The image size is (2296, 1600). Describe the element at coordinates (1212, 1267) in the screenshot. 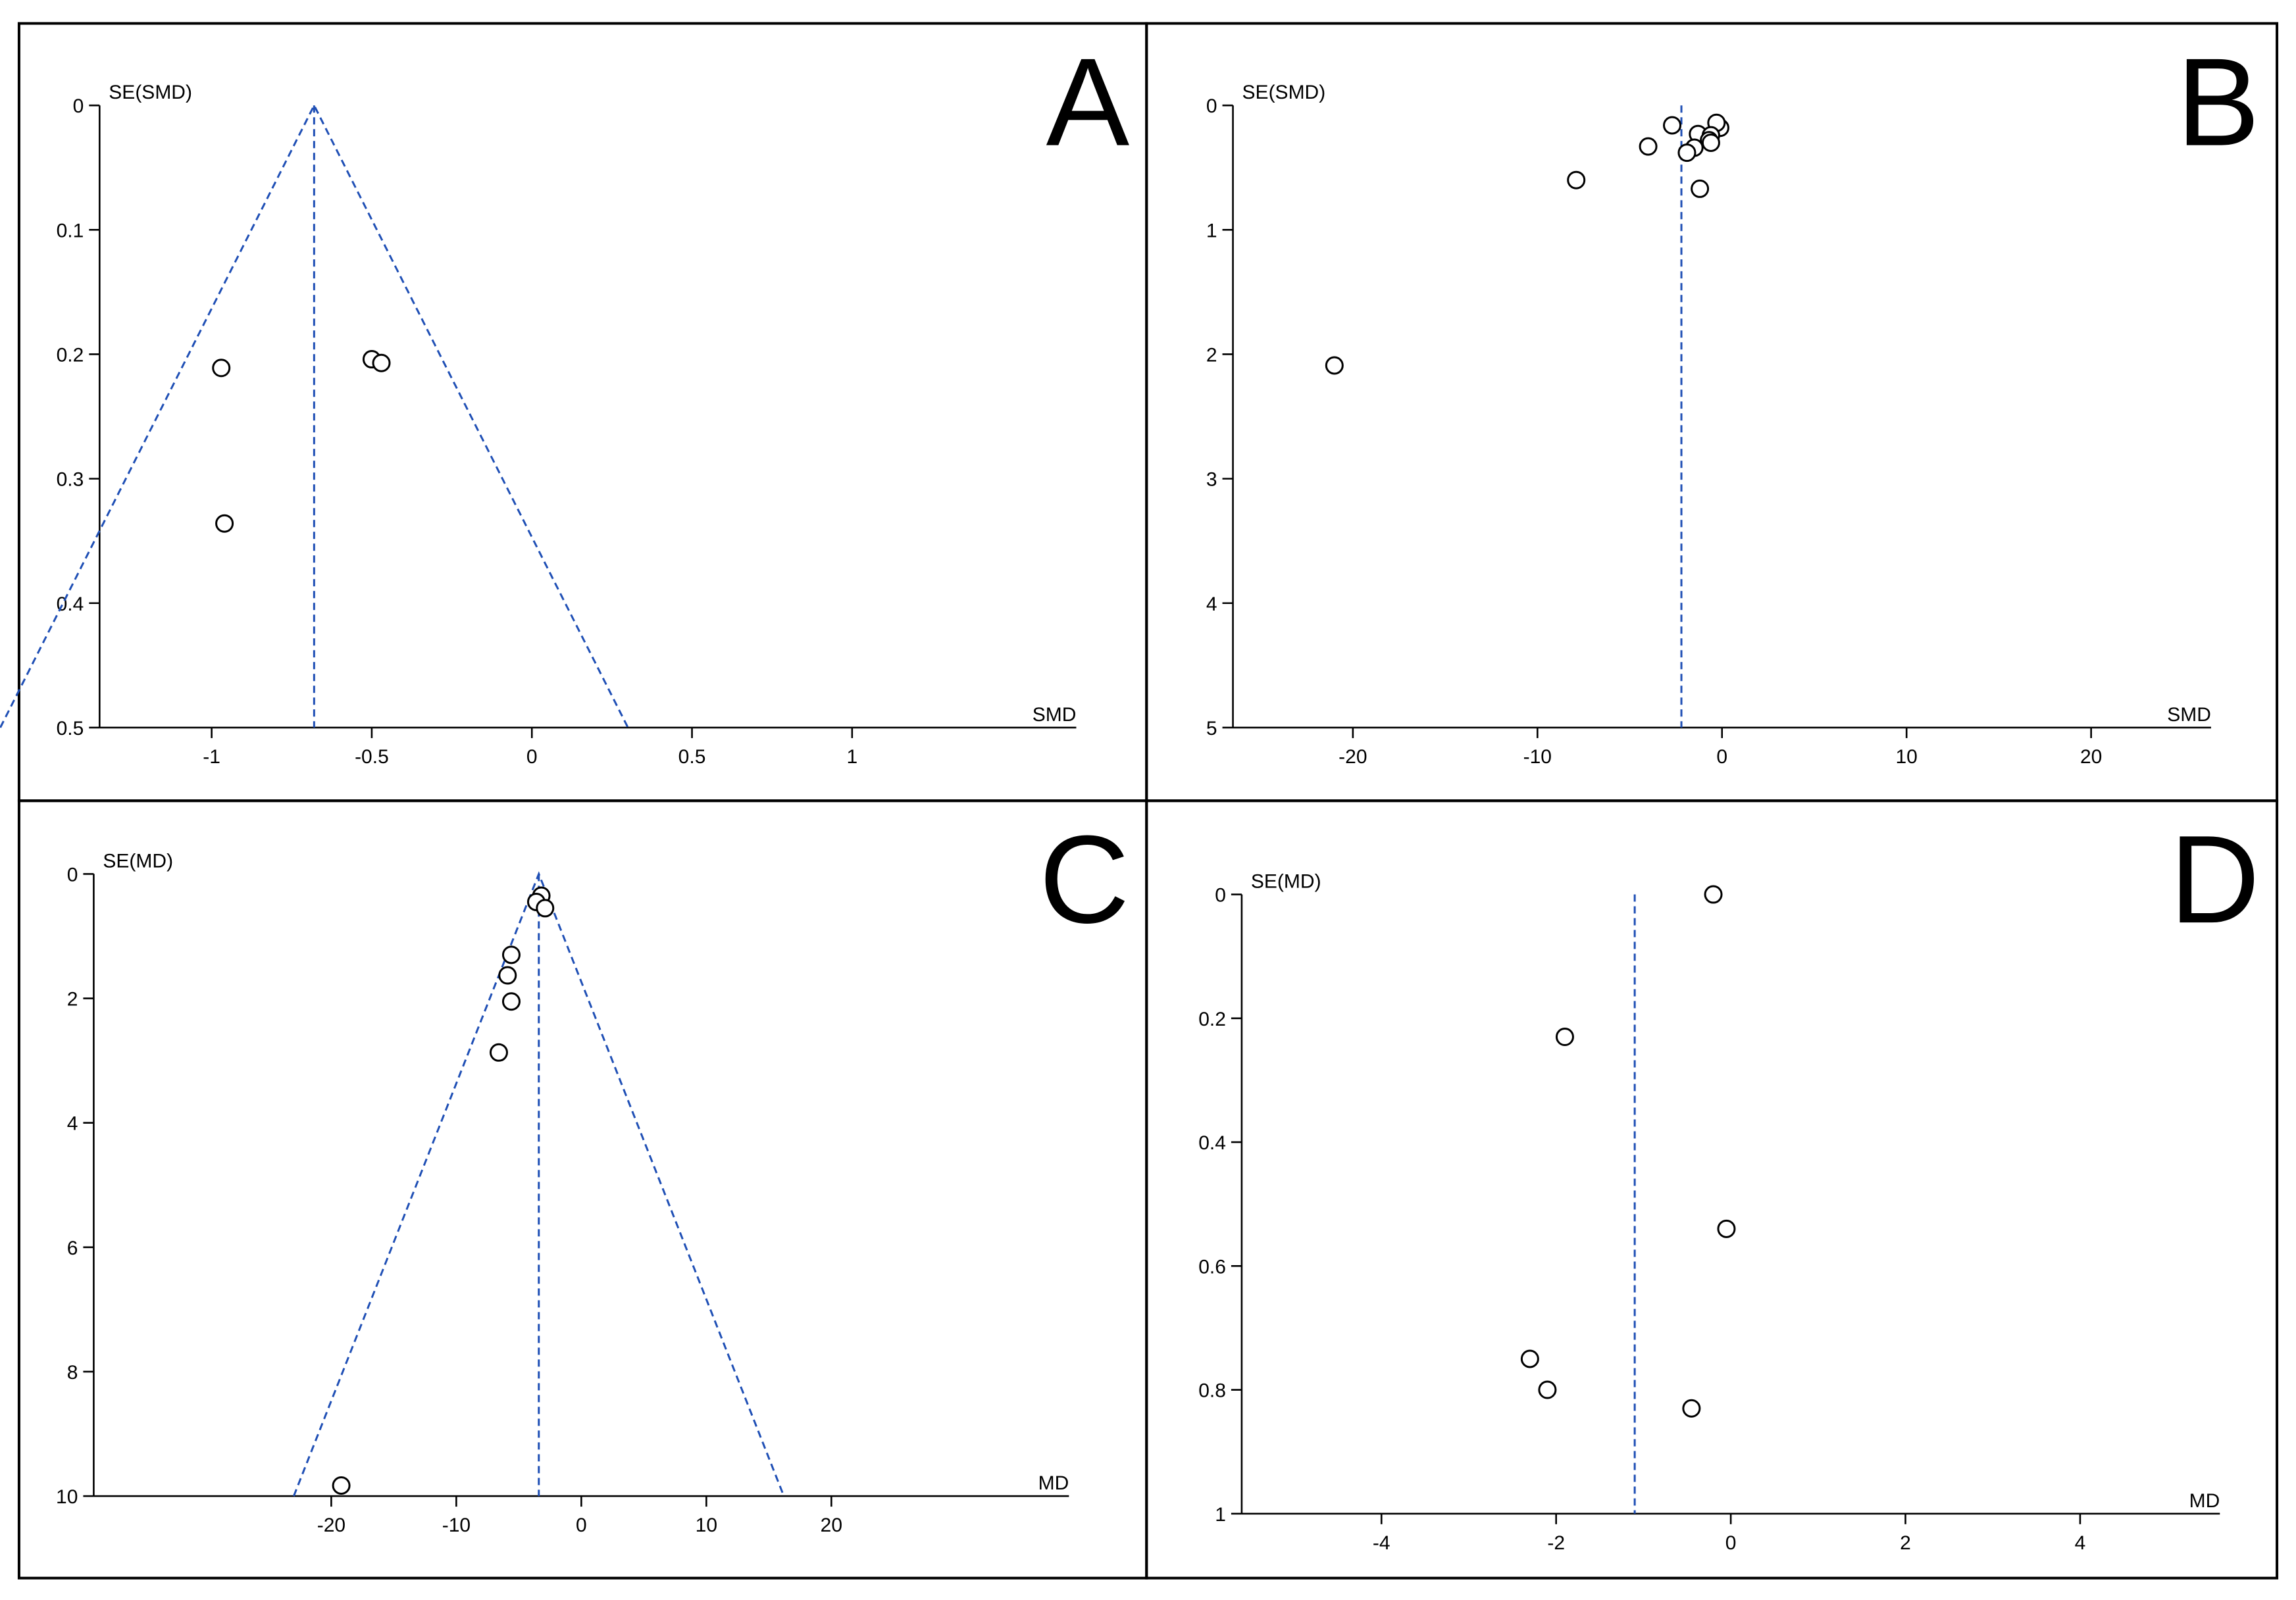

I see `y-tick-label: 0.6` at that location.